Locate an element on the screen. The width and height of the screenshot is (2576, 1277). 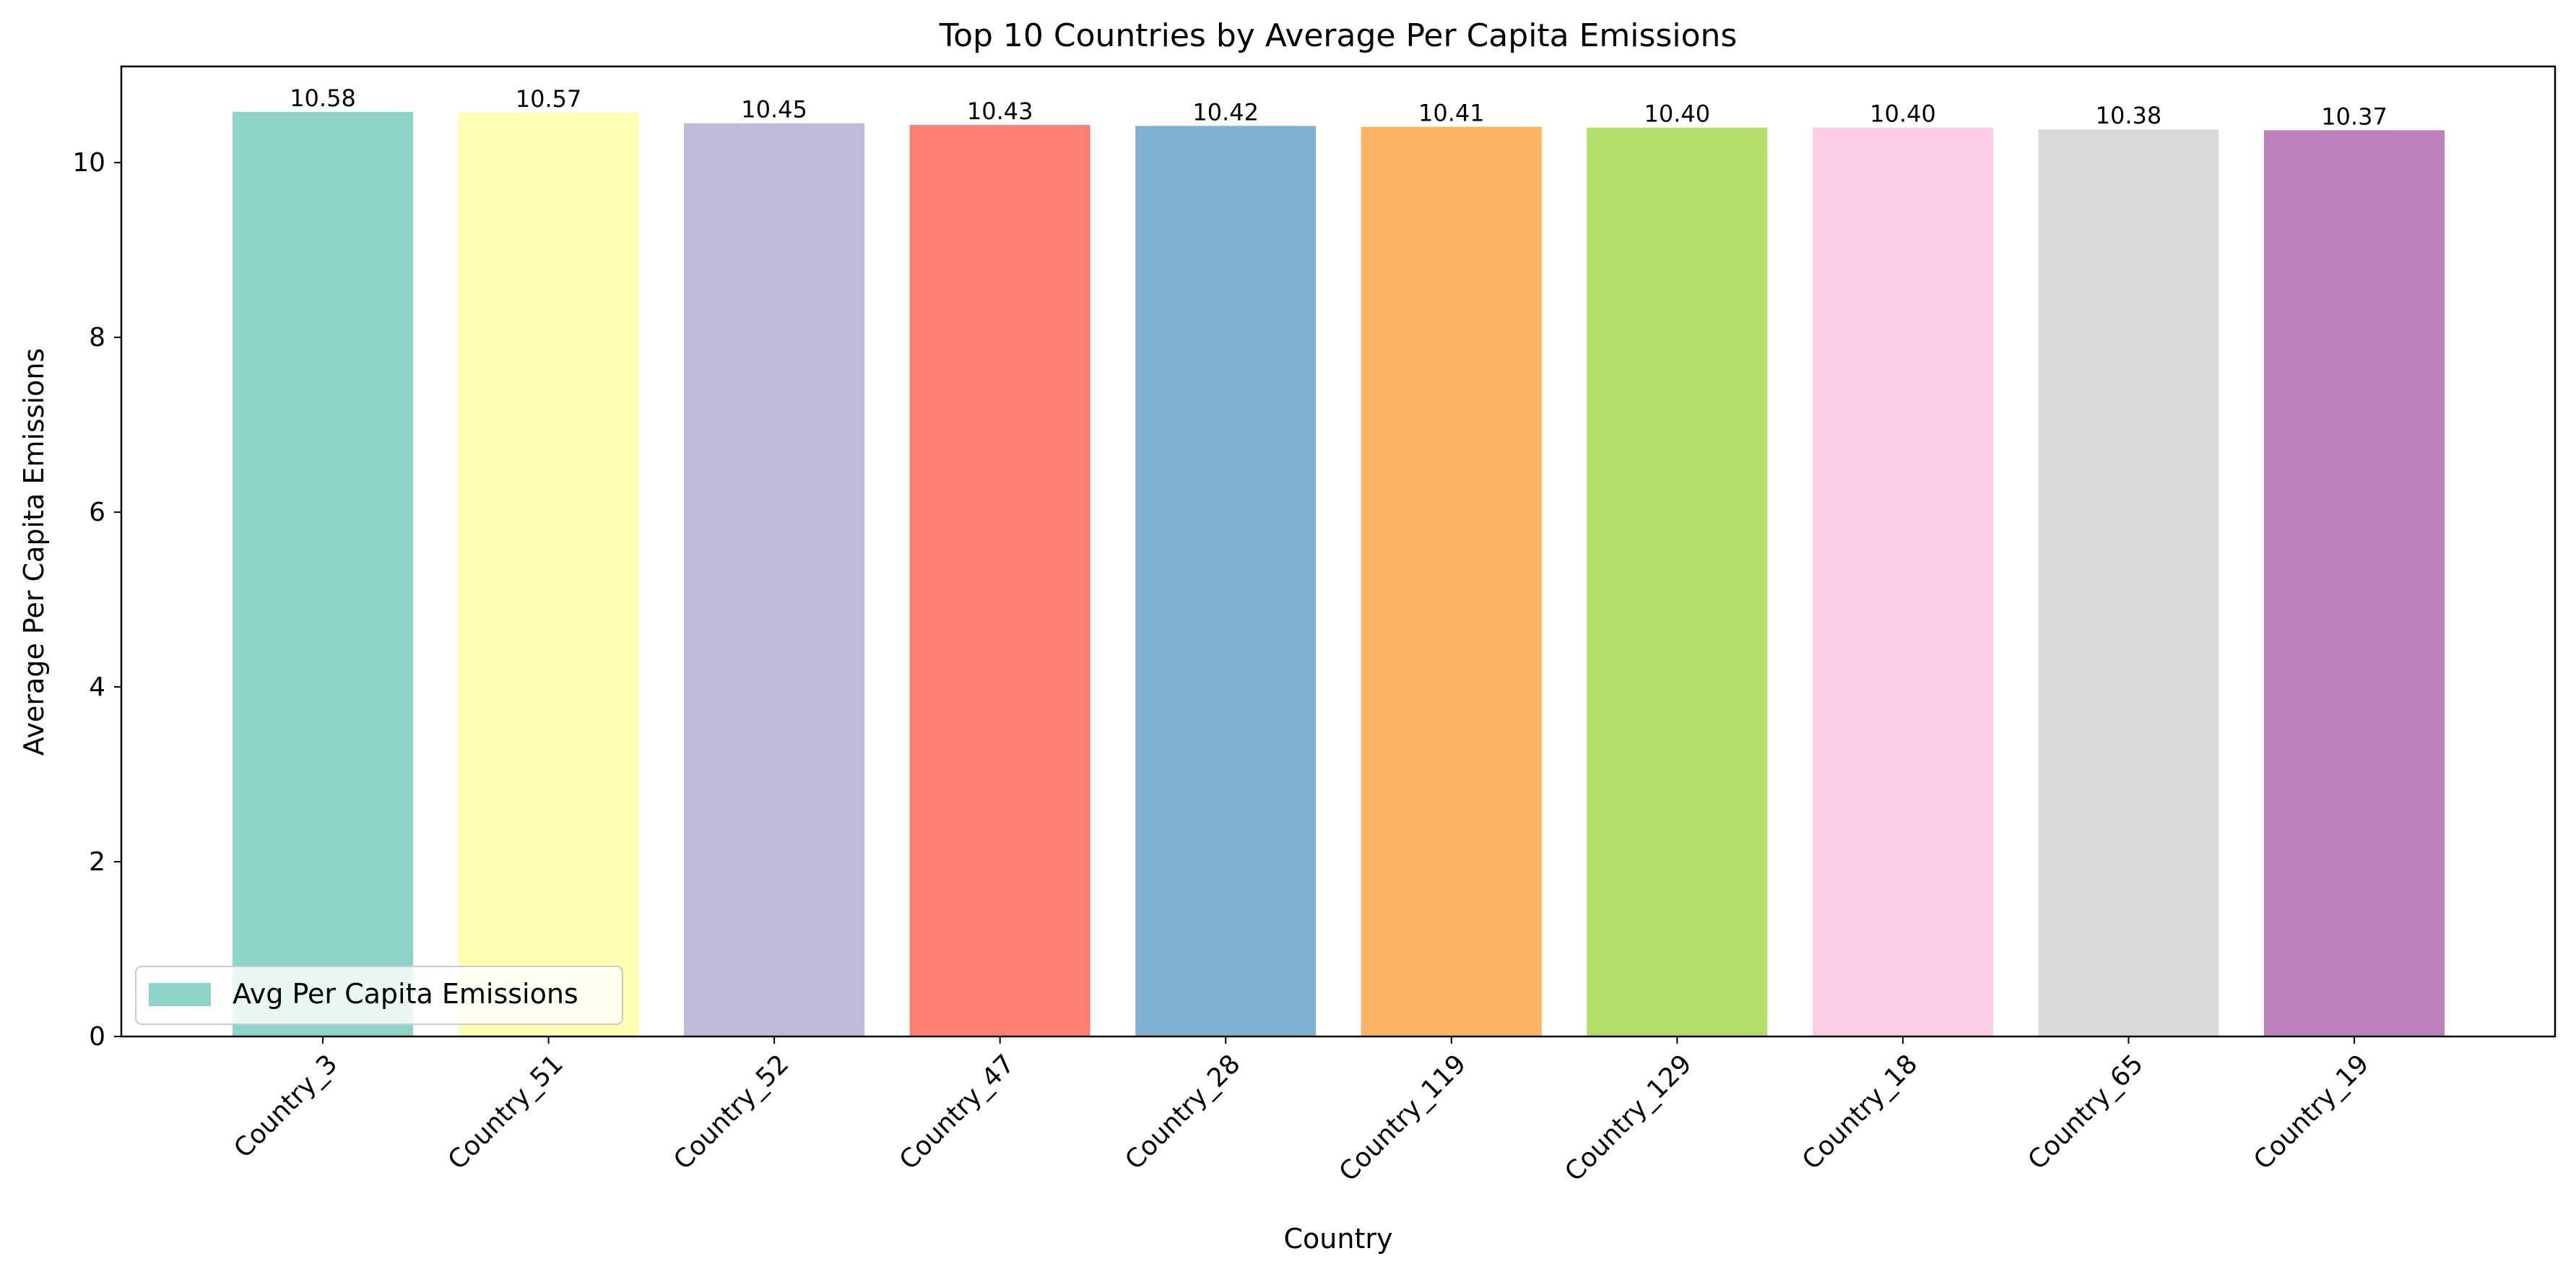
y-tick-label: 4 is located at coordinates (97, 687).